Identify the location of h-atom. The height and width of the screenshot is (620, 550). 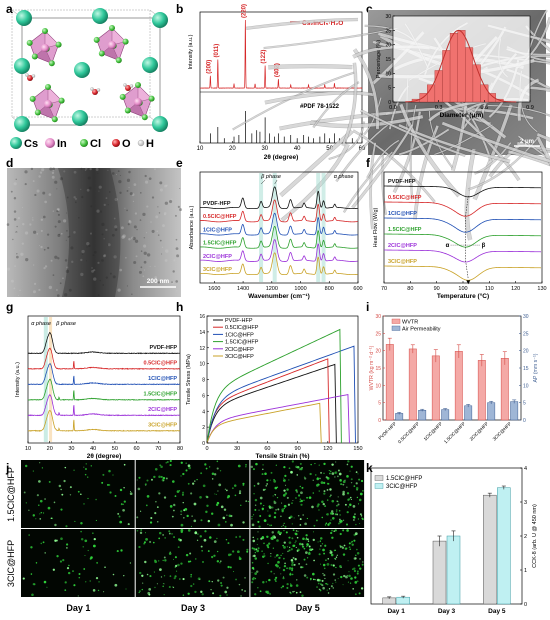
(27, 75).